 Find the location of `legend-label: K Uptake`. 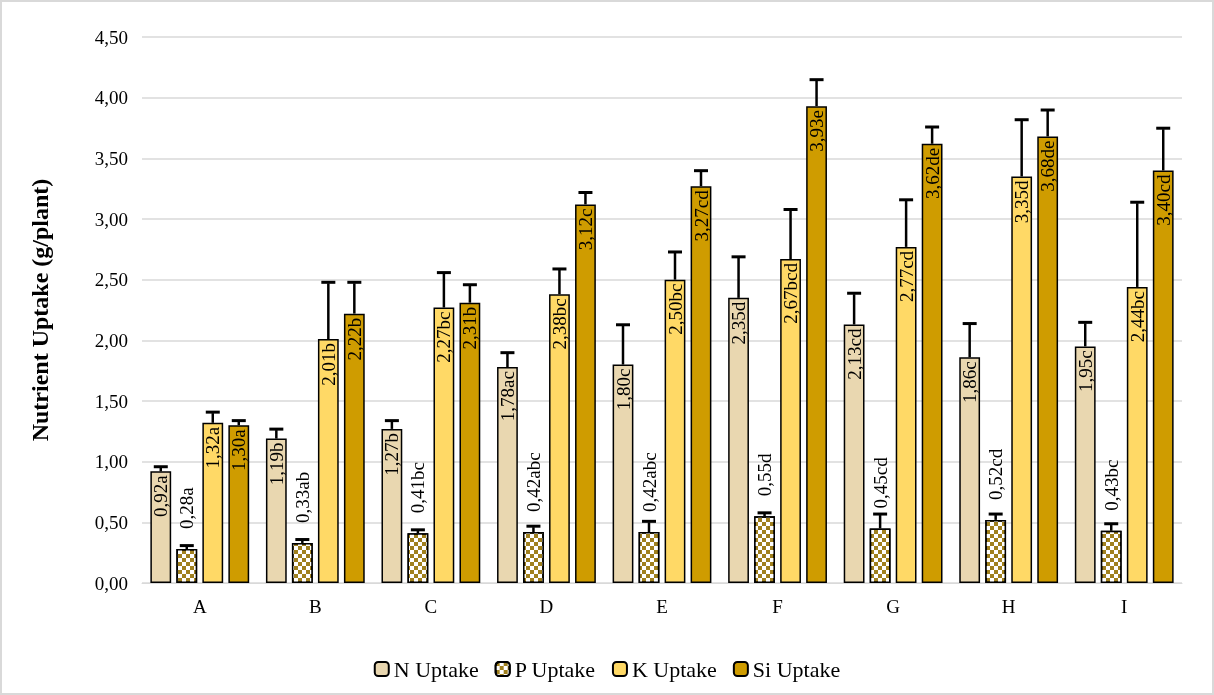

legend-label: K Uptake is located at coordinates (674, 669).